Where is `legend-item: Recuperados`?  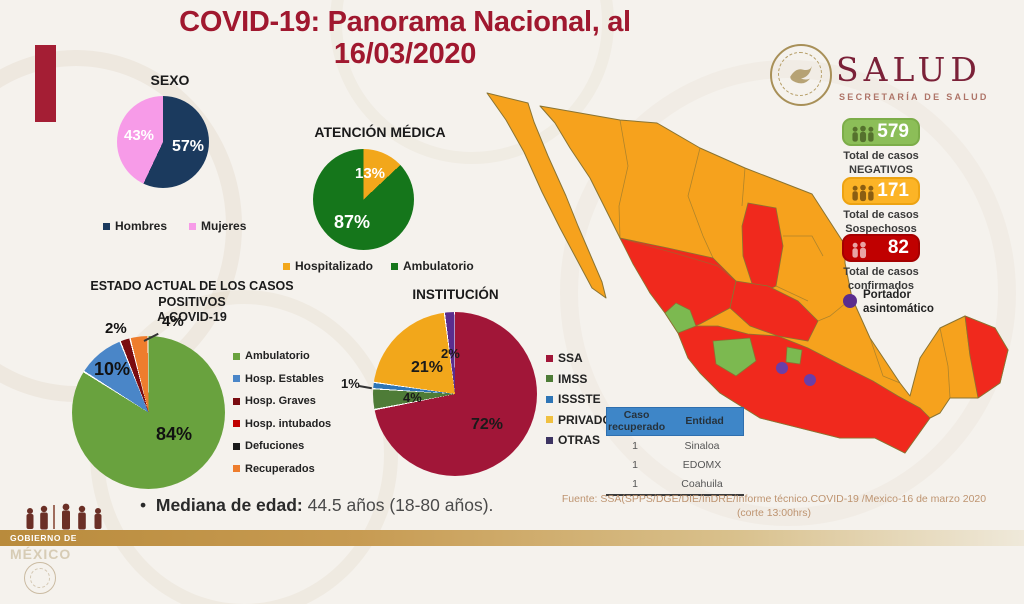 legend-item: Recuperados is located at coordinates (282, 469).